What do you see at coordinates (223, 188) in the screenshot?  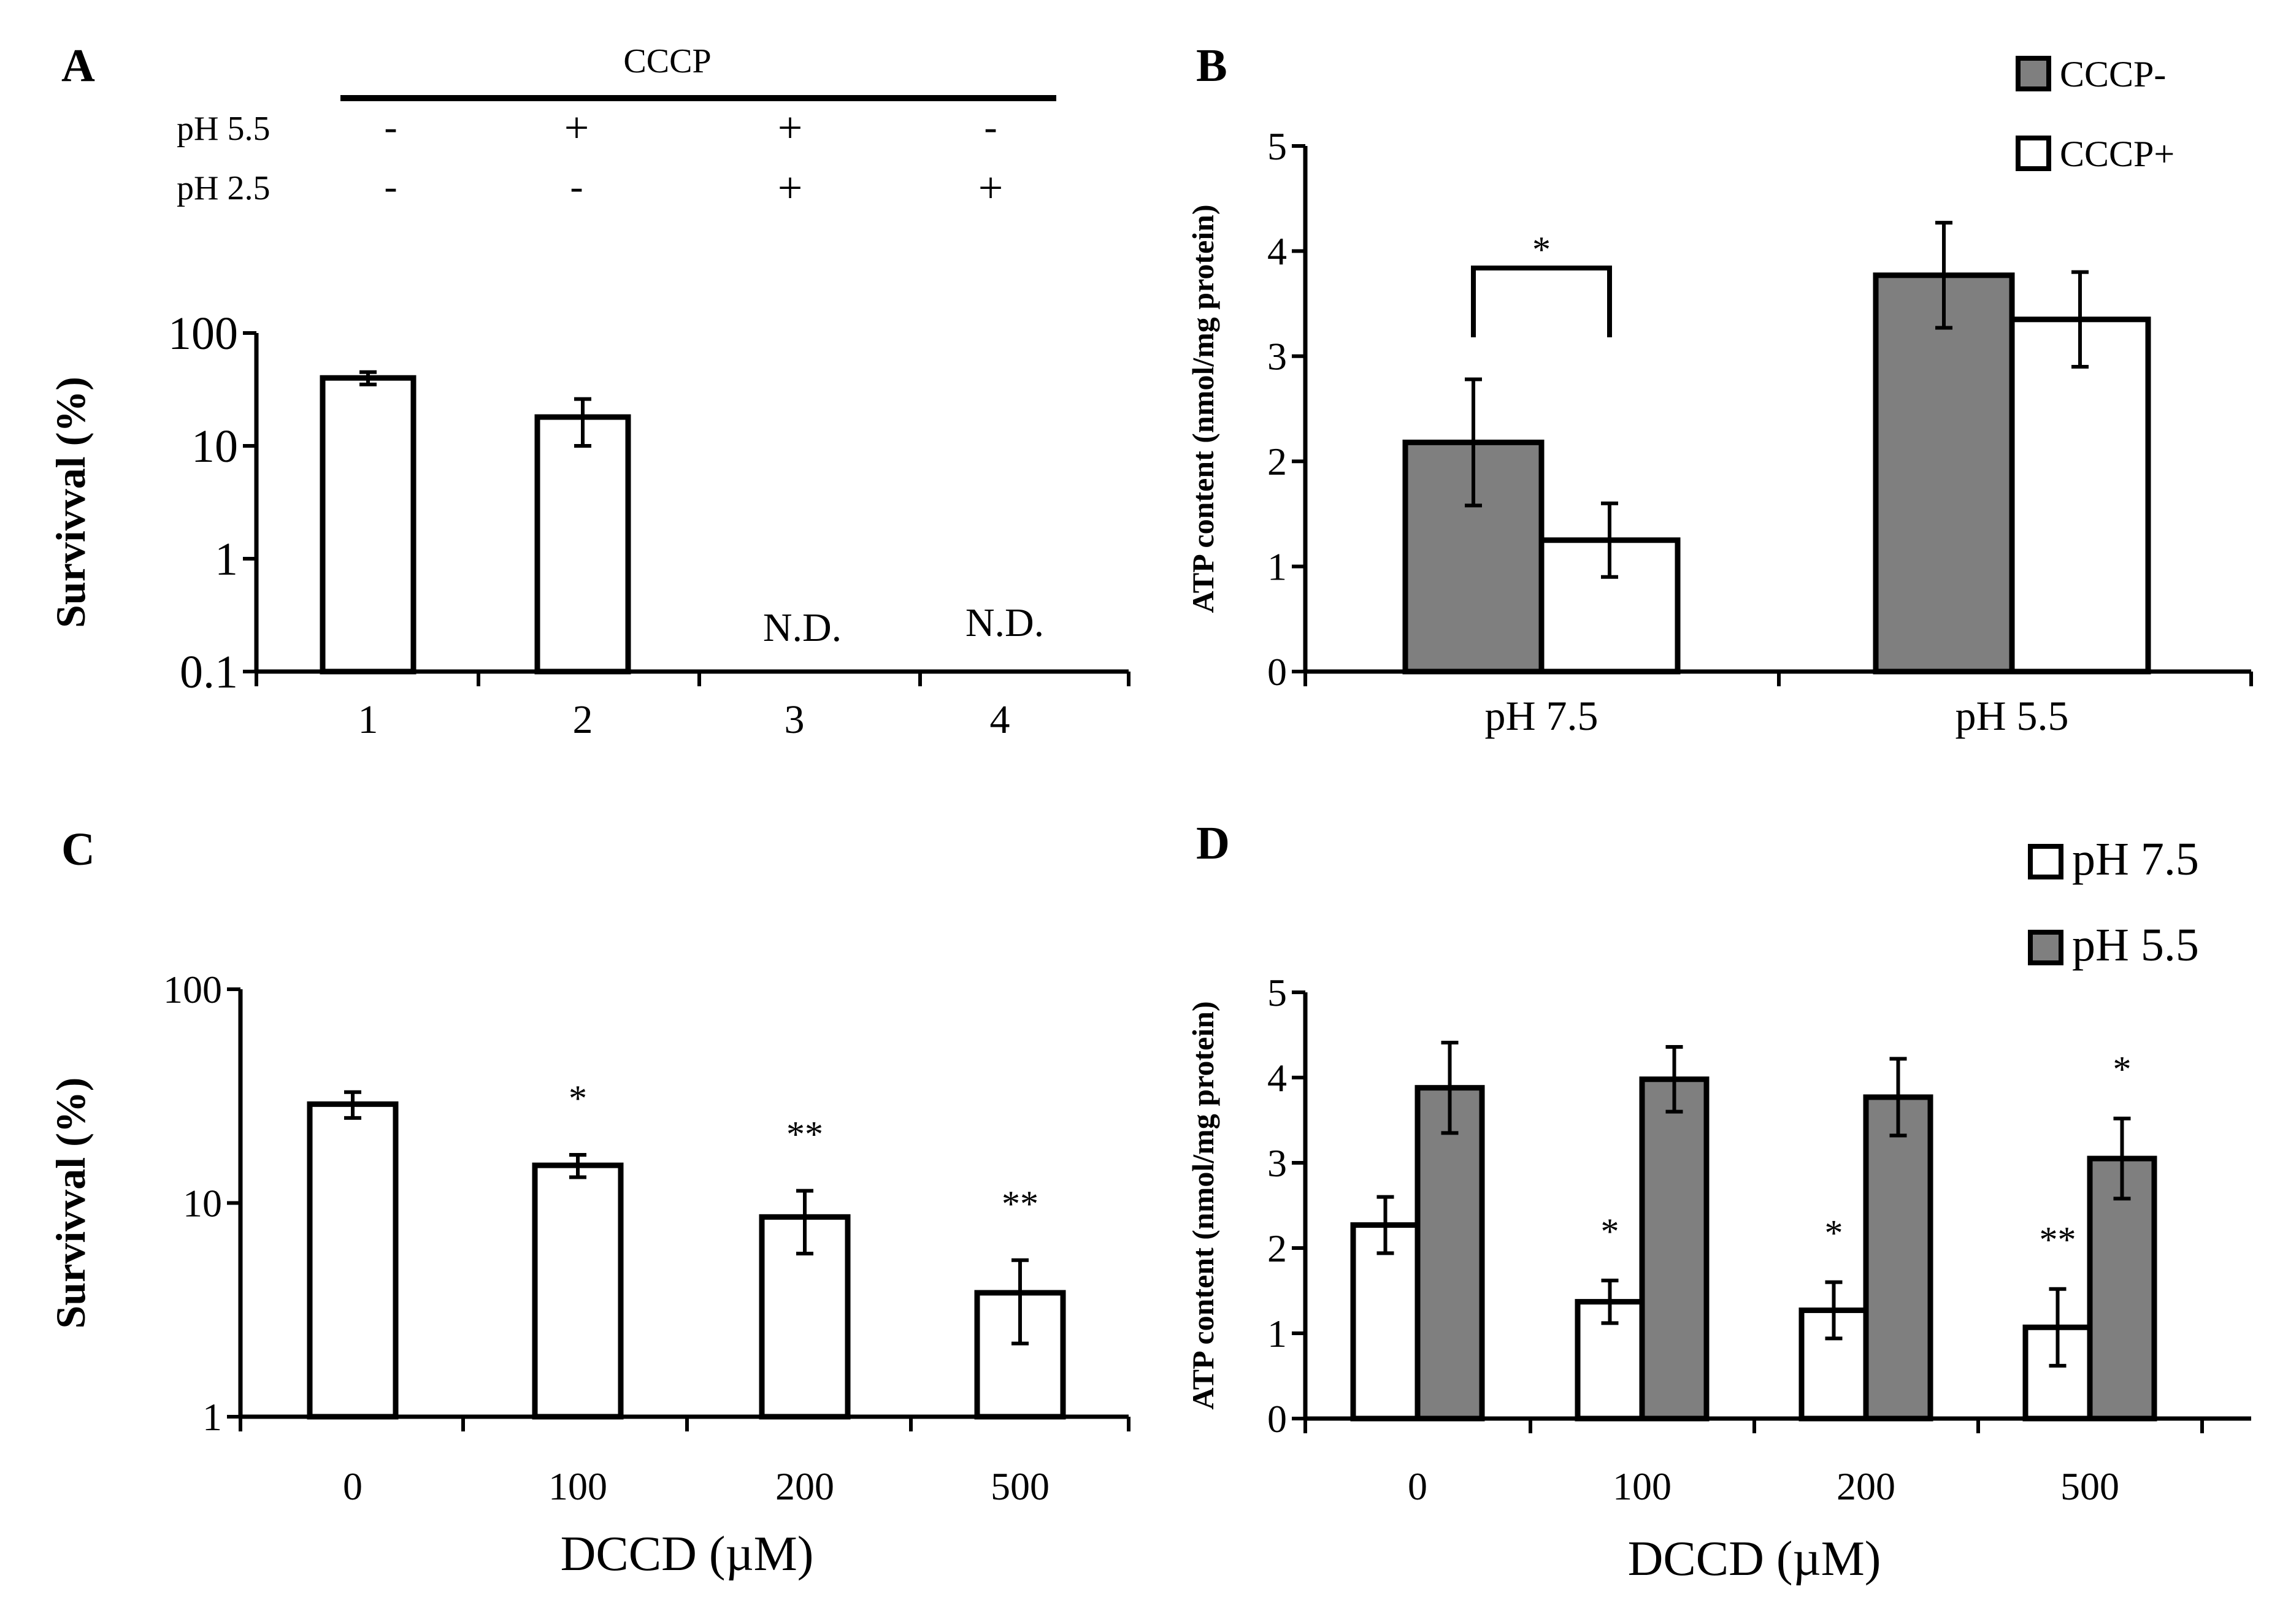 I see `header-row-label-ph25: pH 2.5` at bounding box center [223, 188].